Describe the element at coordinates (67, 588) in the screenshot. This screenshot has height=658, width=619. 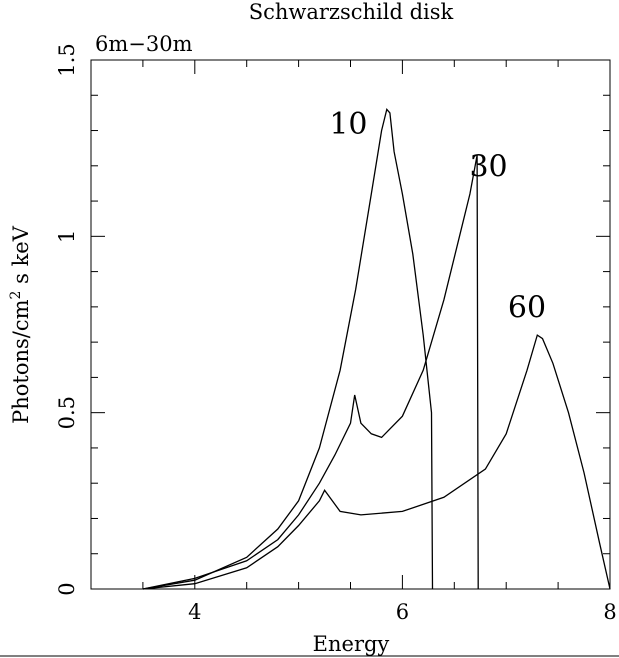
I see `y-tick-label: 0` at that location.